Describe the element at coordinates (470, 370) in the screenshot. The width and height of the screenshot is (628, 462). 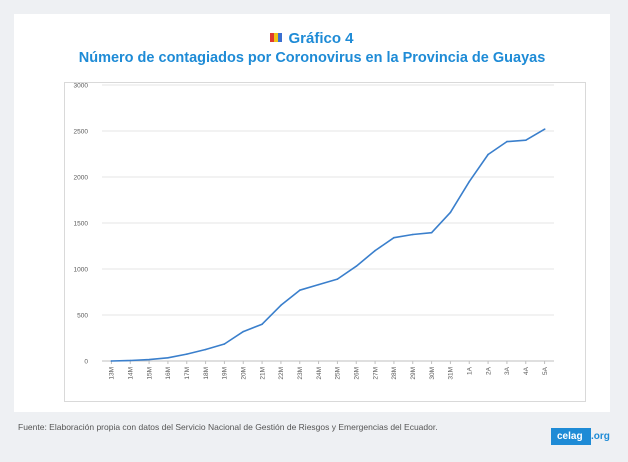
I see `x-tick-label: 1A` at that location.